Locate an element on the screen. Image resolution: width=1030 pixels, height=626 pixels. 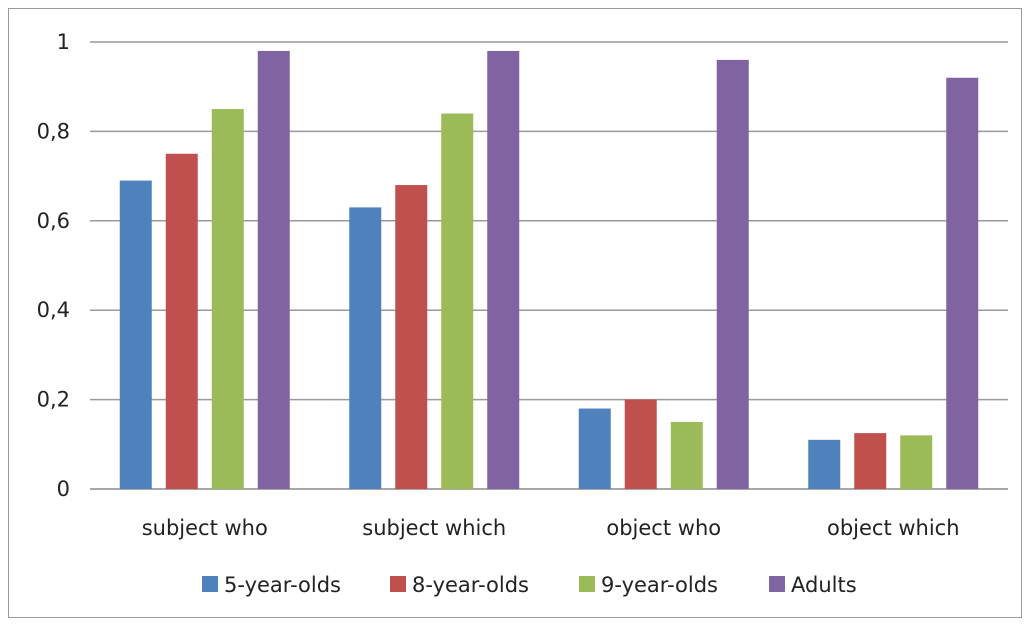
y-tick-label: 1 is located at coordinates (63, 42).